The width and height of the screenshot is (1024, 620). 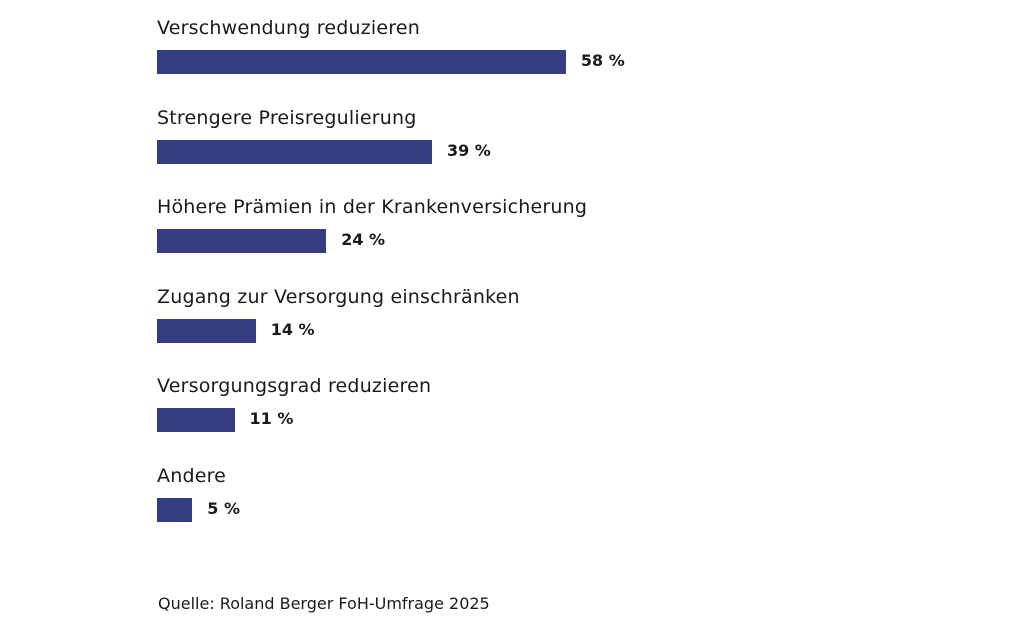 What do you see at coordinates (288, 28) in the screenshot?
I see `category-label: Verschwendung reduzieren` at bounding box center [288, 28].